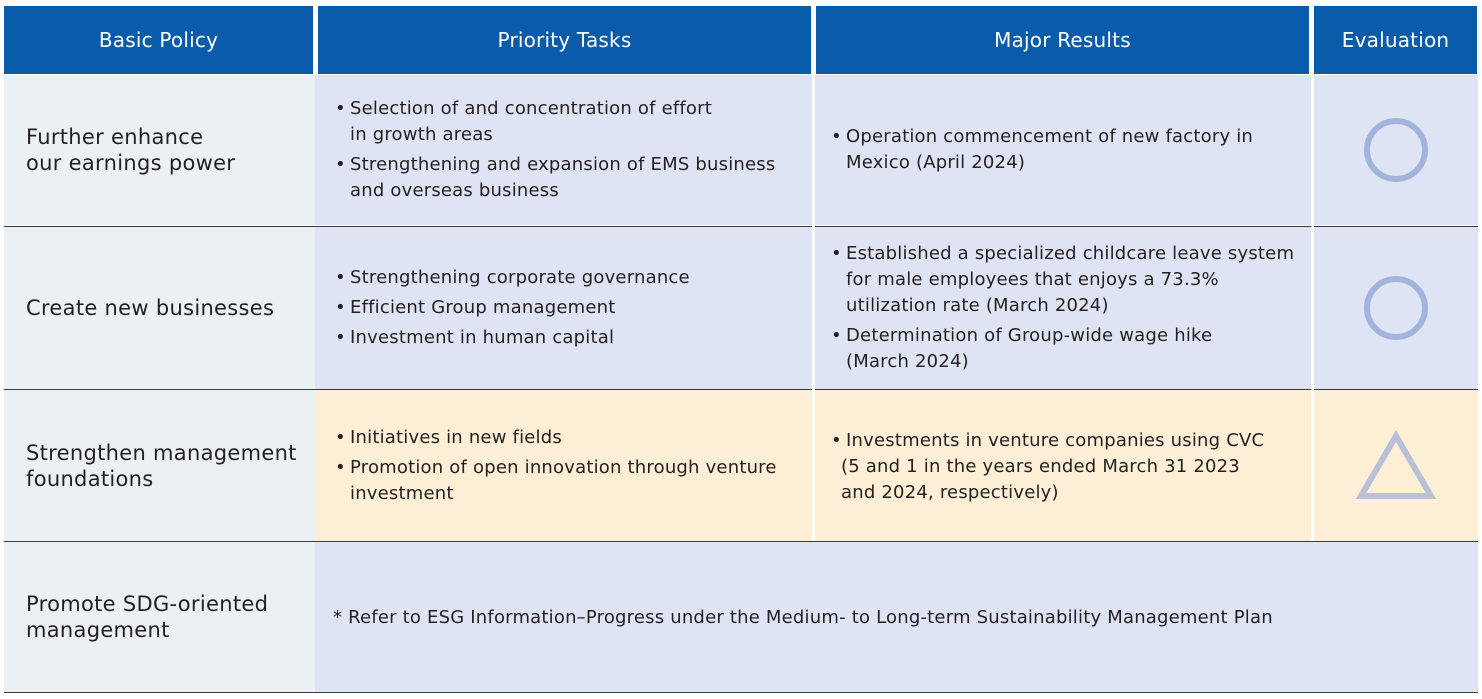 The width and height of the screenshot is (1482, 699). I want to click on row-1-policy: Further enhance our earnings power, so click(159, 150).